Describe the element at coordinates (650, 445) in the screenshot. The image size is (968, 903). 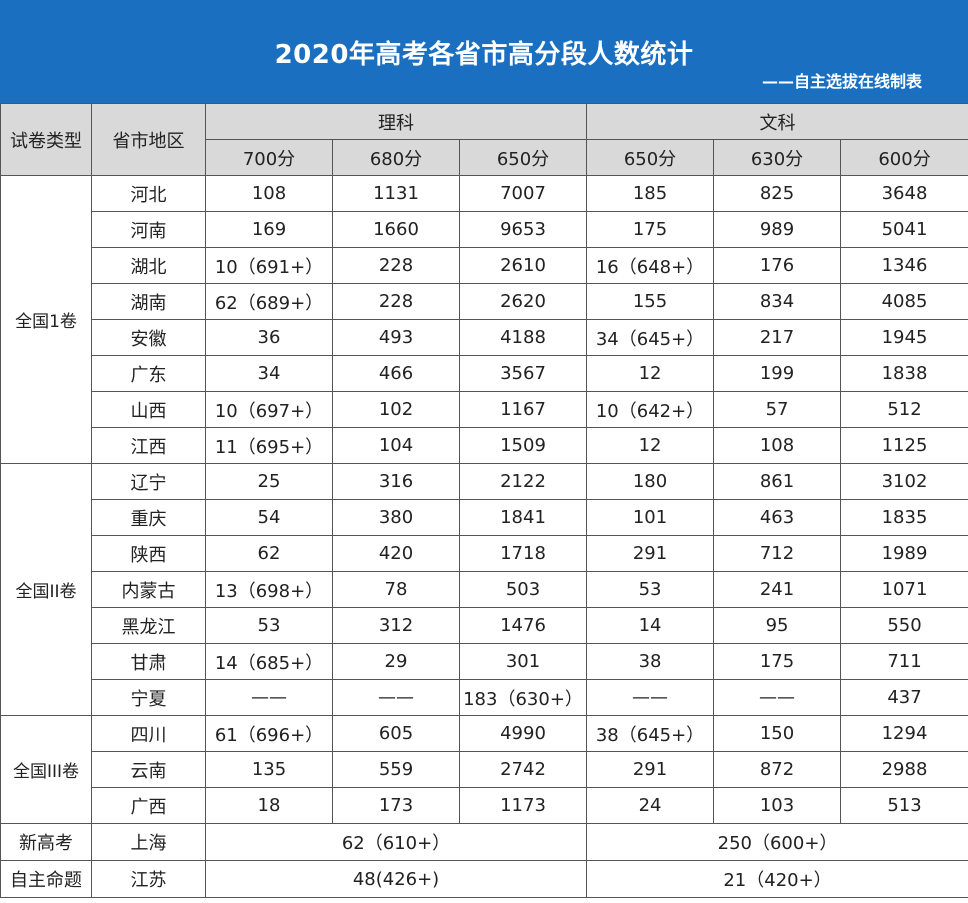
I see `value-cell: 12` at that location.